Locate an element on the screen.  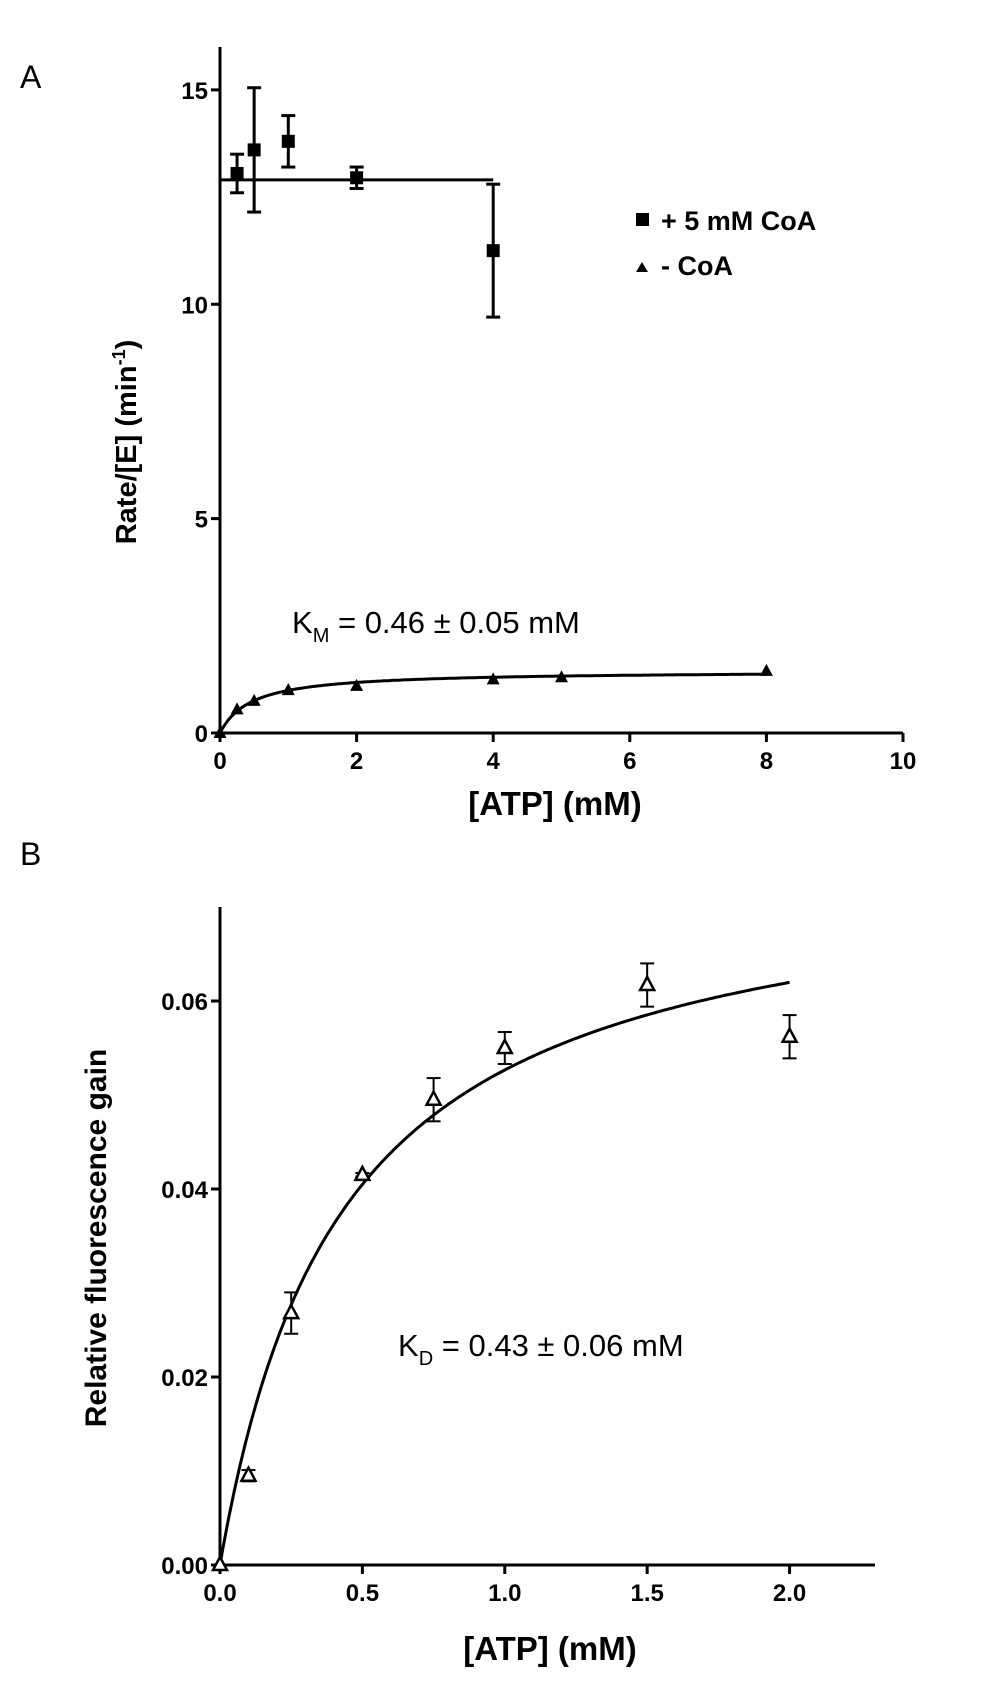
chart-b-x-tick-label: 1.5 is located at coordinates (646, 1593).